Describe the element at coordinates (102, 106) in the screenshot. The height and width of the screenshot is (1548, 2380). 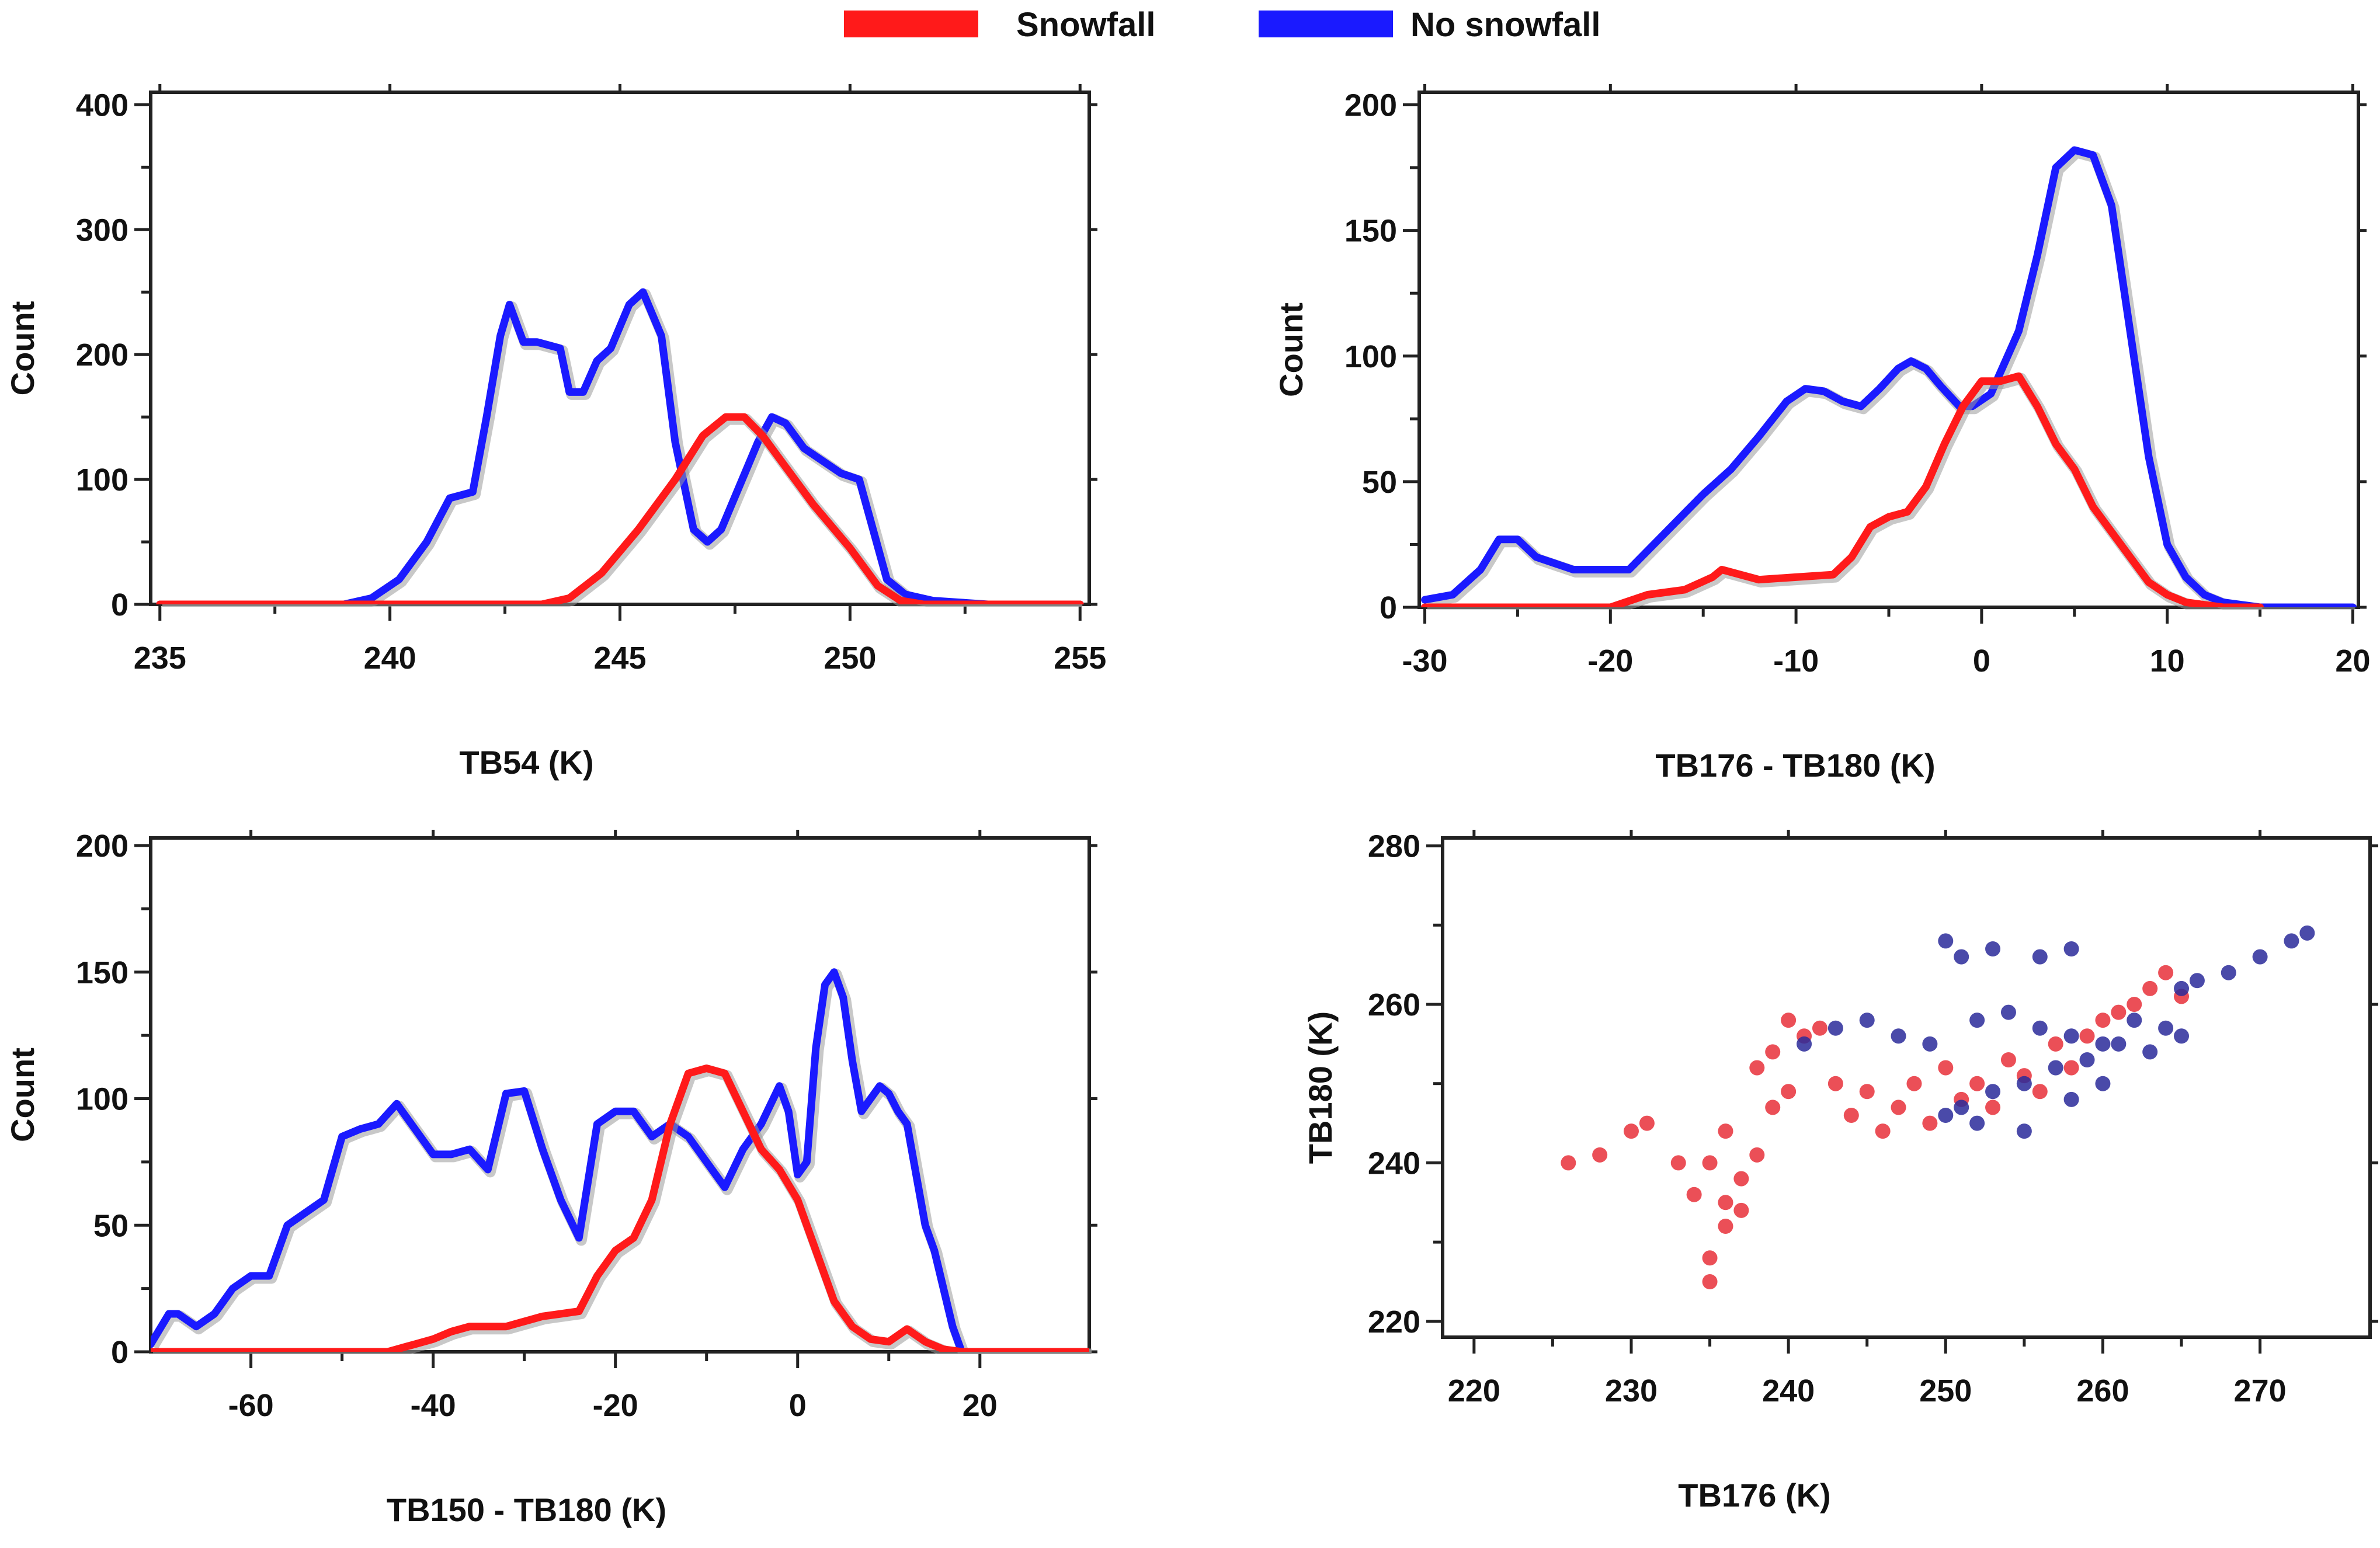
I see `y-tick-label: 400` at that location.